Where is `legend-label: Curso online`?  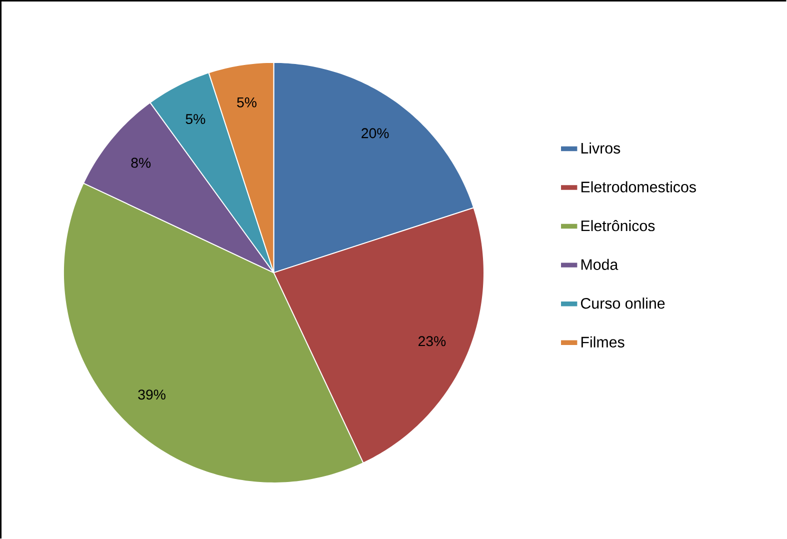 legend-label: Curso online is located at coordinates (622, 303).